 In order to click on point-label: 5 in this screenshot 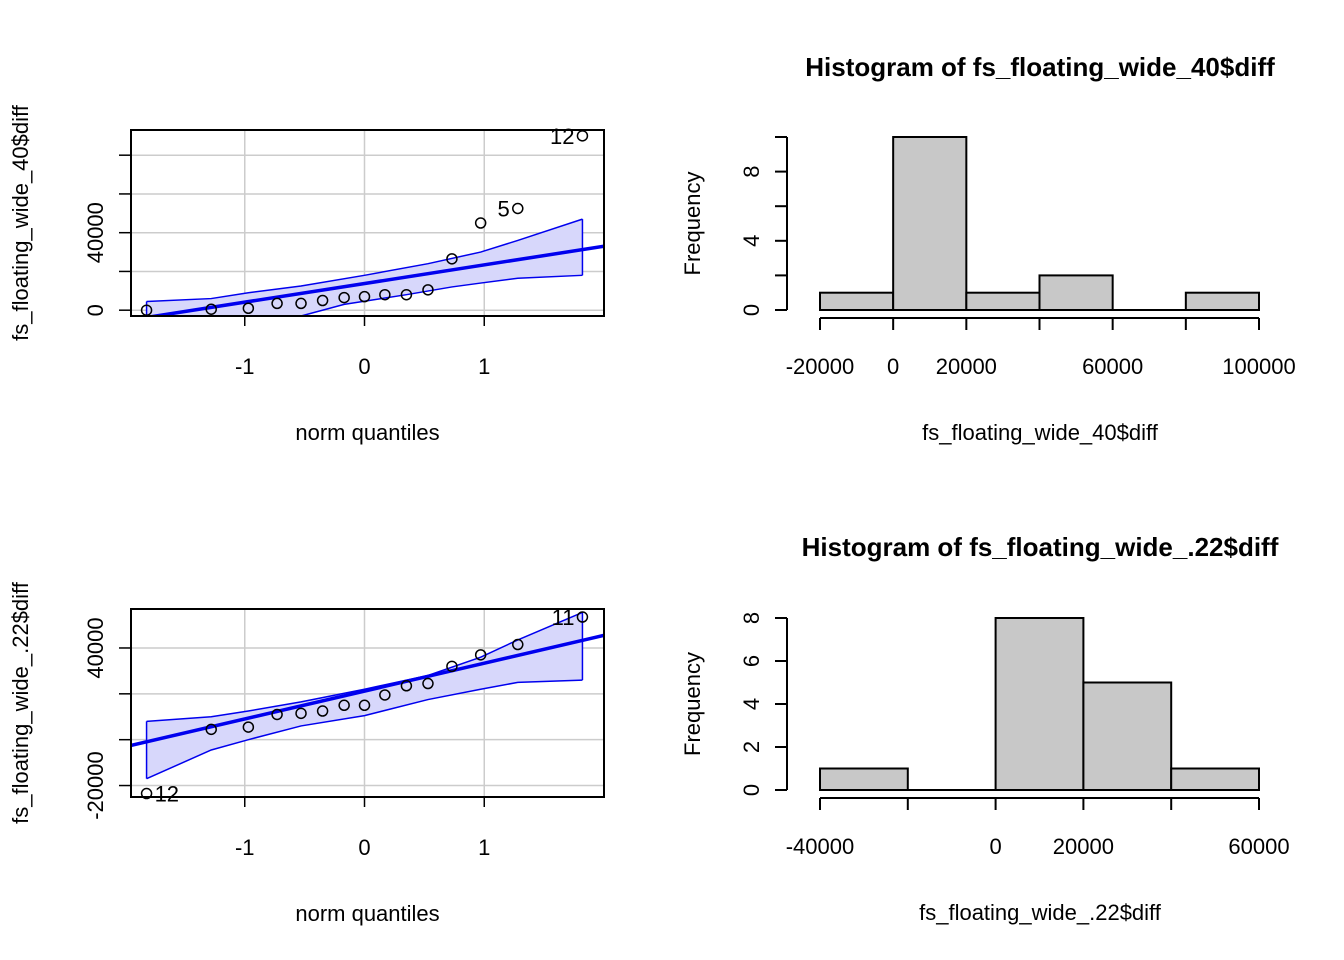, I will do `click(504, 208)`.